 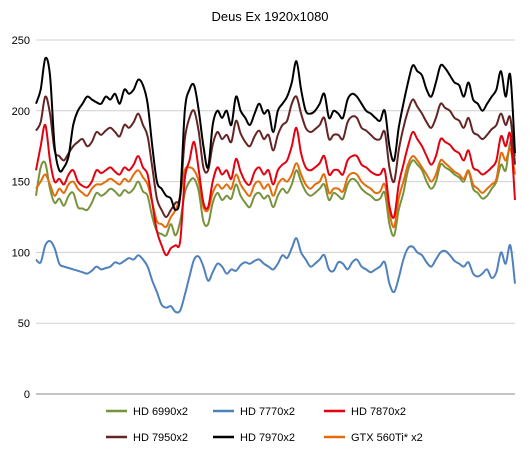 What do you see at coordinates (21, 112) in the screenshot?
I see `y-tick-label: 200` at bounding box center [21, 112].